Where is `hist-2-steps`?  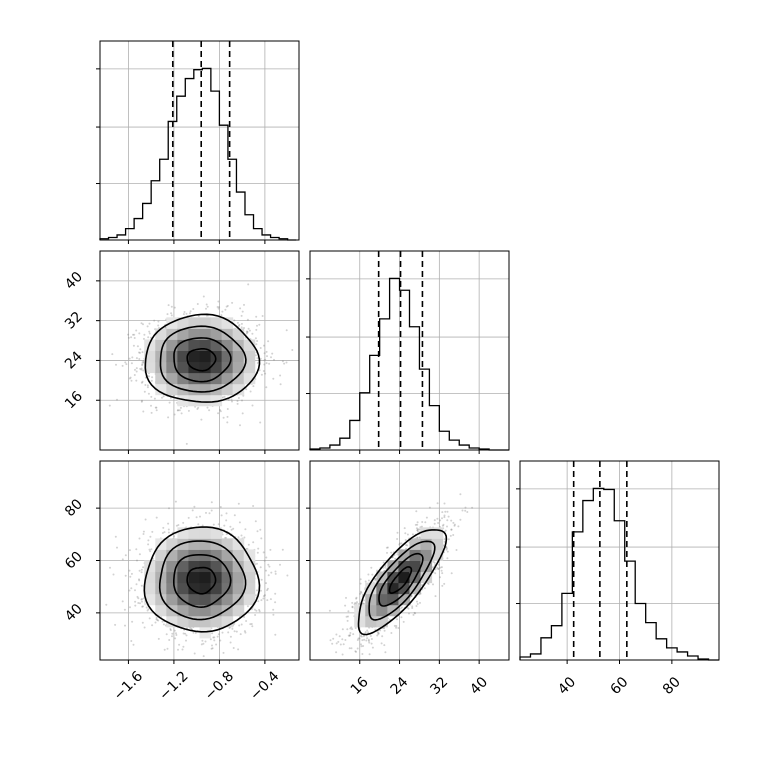
hist-2-steps is located at coordinates (619, 574).